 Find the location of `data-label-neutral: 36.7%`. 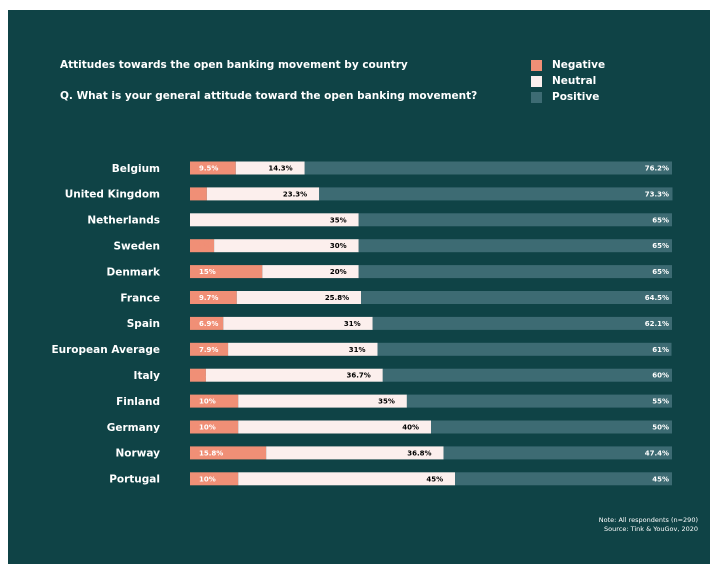

data-label-neutral: 36.7% is located at coordinates (359, 376).